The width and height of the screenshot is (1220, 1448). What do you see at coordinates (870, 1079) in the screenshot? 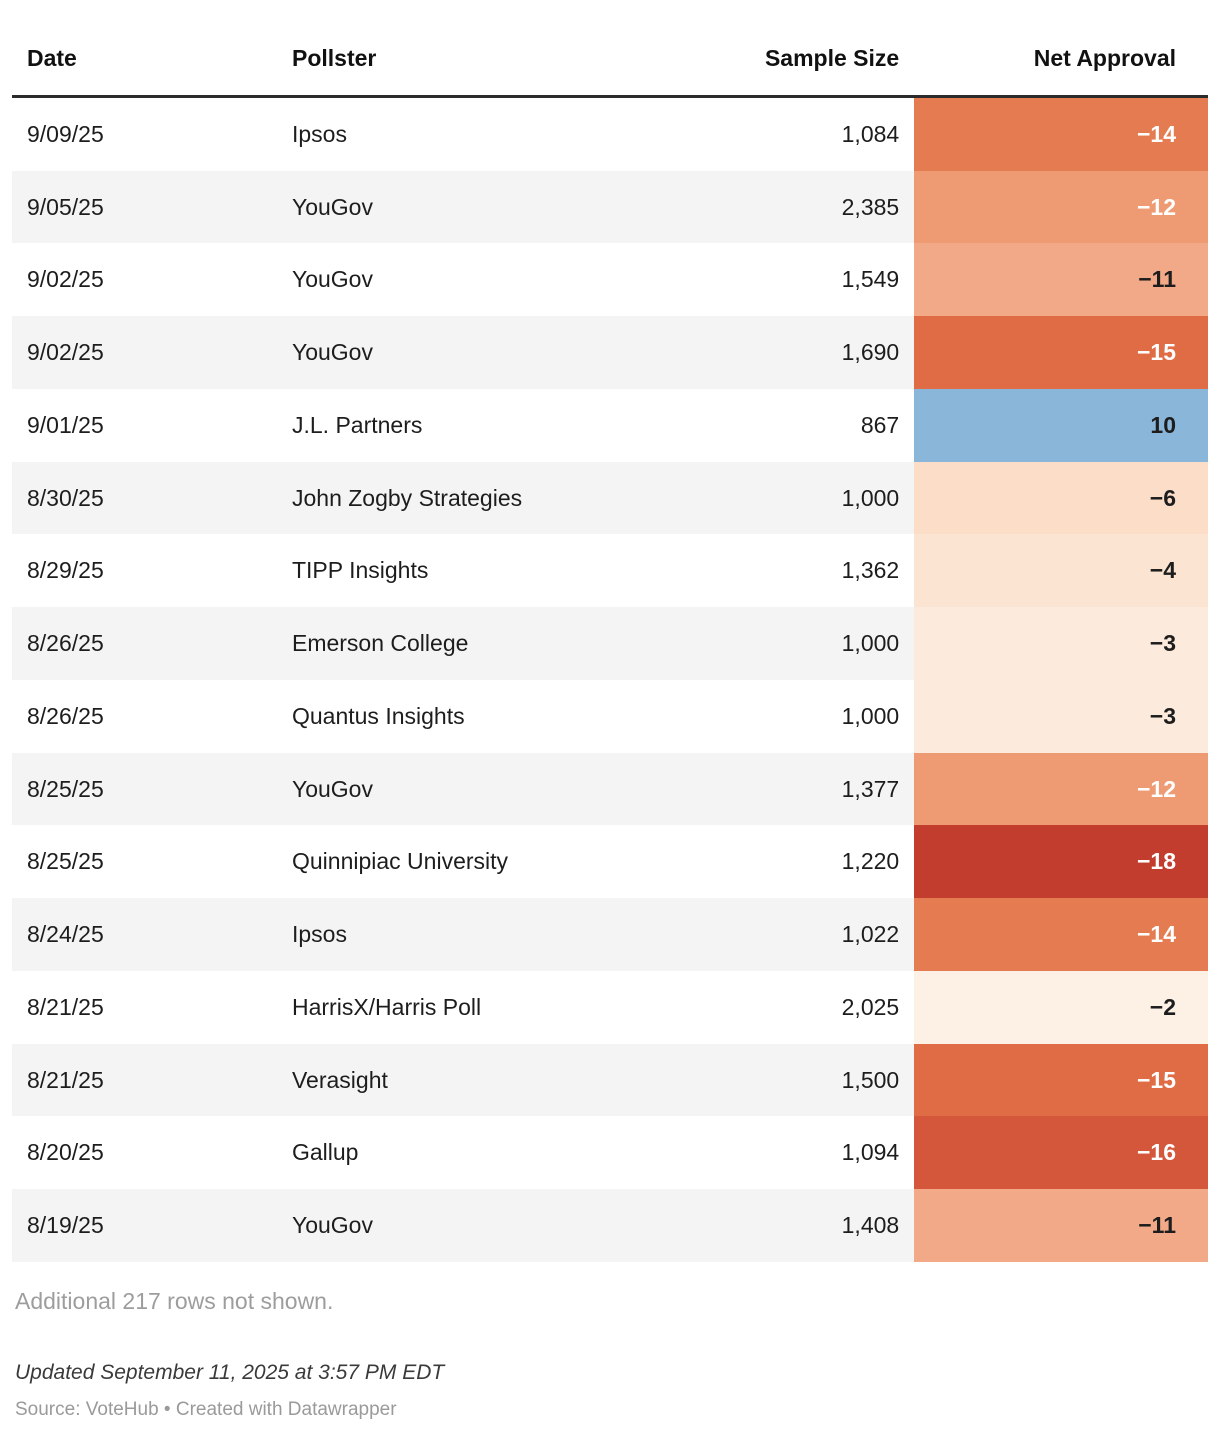
I see `cell-sample-size: 1,500` at bounding box center [870, 1079].